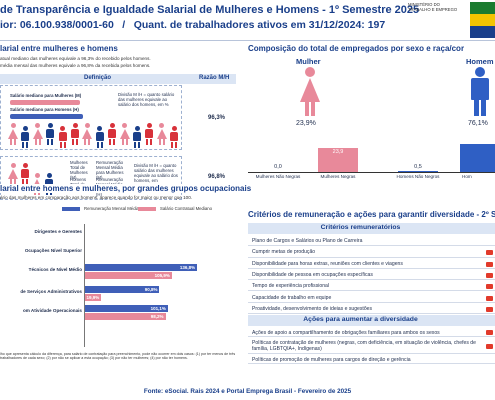 The height and width of the screenshot is (400, 495). I want to click on ministry-logo, so click(482, 20).